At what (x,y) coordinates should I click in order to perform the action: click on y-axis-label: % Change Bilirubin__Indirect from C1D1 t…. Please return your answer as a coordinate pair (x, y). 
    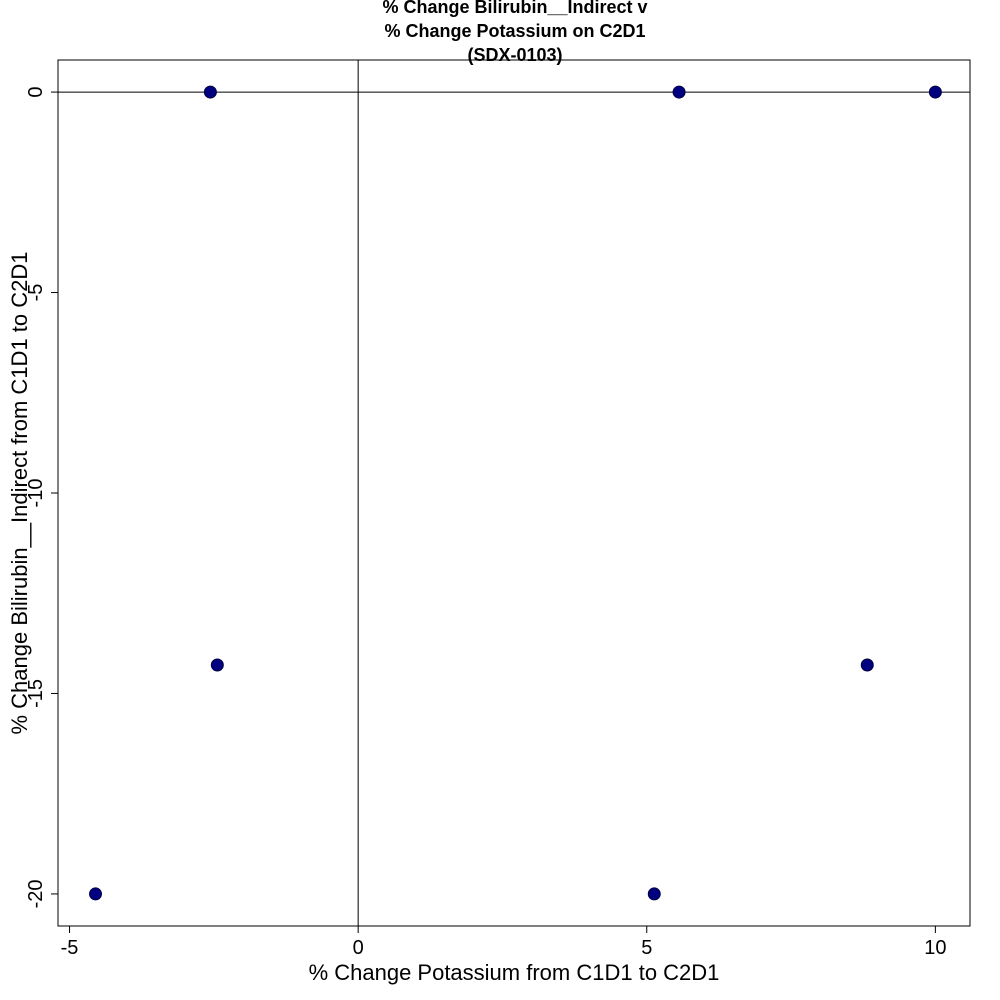
    Looking at the image, I should click on (19, 493).